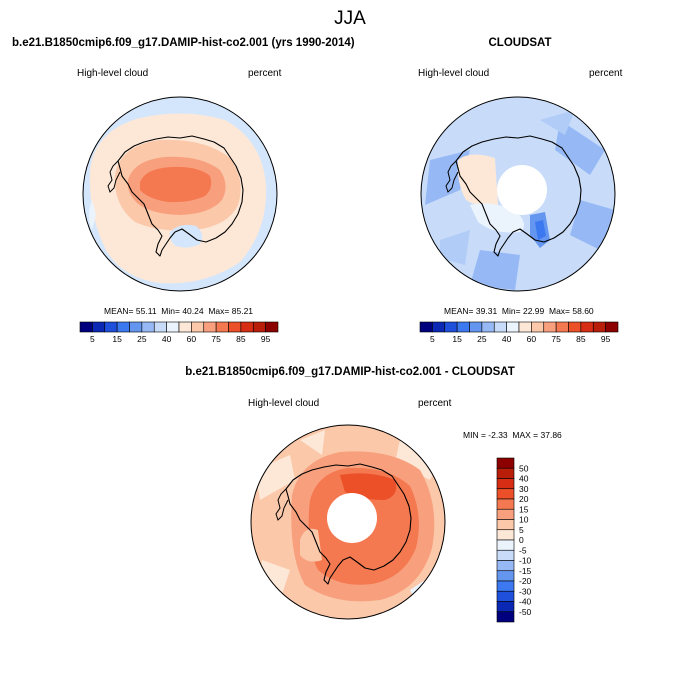 Image resolution: width=700 pixels, height=700 pixels. Describe the element at coordinates (518, 194) in the screenshot. I see `panel-2-map` at that location.